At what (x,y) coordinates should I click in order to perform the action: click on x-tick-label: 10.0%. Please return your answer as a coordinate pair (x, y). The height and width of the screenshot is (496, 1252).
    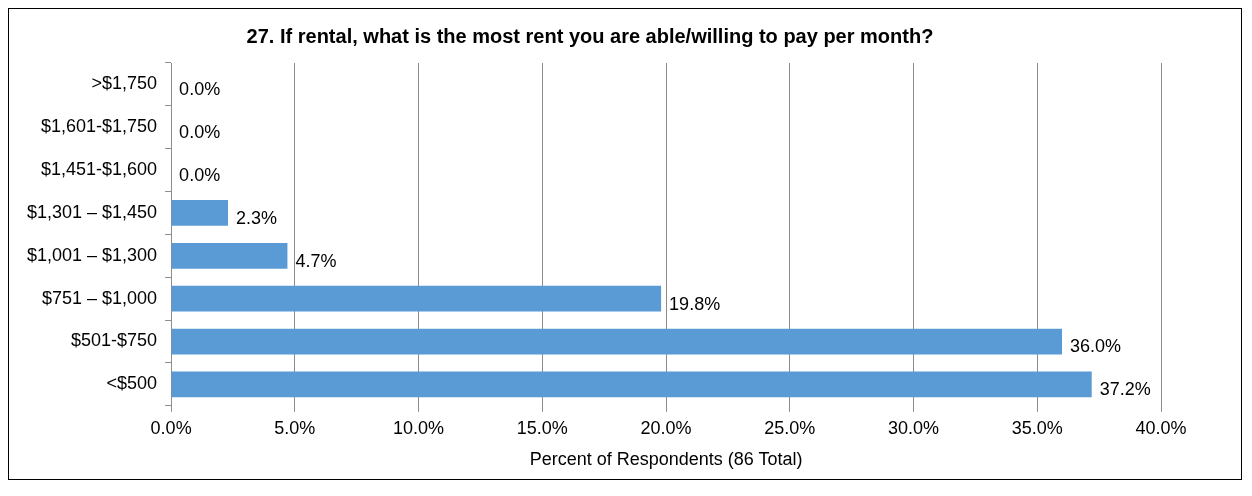
    Looking at the image, I should click on (419, 427).